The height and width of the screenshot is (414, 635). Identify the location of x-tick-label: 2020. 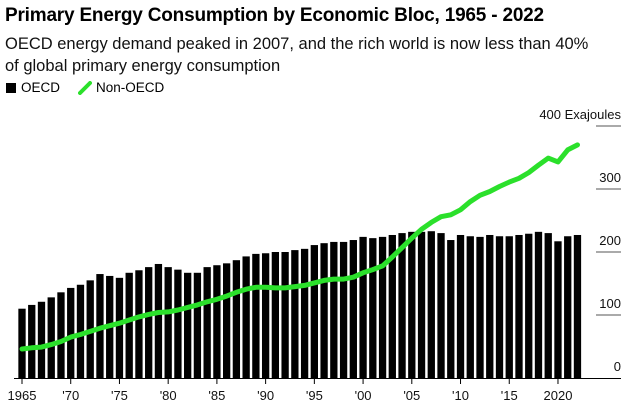
(558, 395).